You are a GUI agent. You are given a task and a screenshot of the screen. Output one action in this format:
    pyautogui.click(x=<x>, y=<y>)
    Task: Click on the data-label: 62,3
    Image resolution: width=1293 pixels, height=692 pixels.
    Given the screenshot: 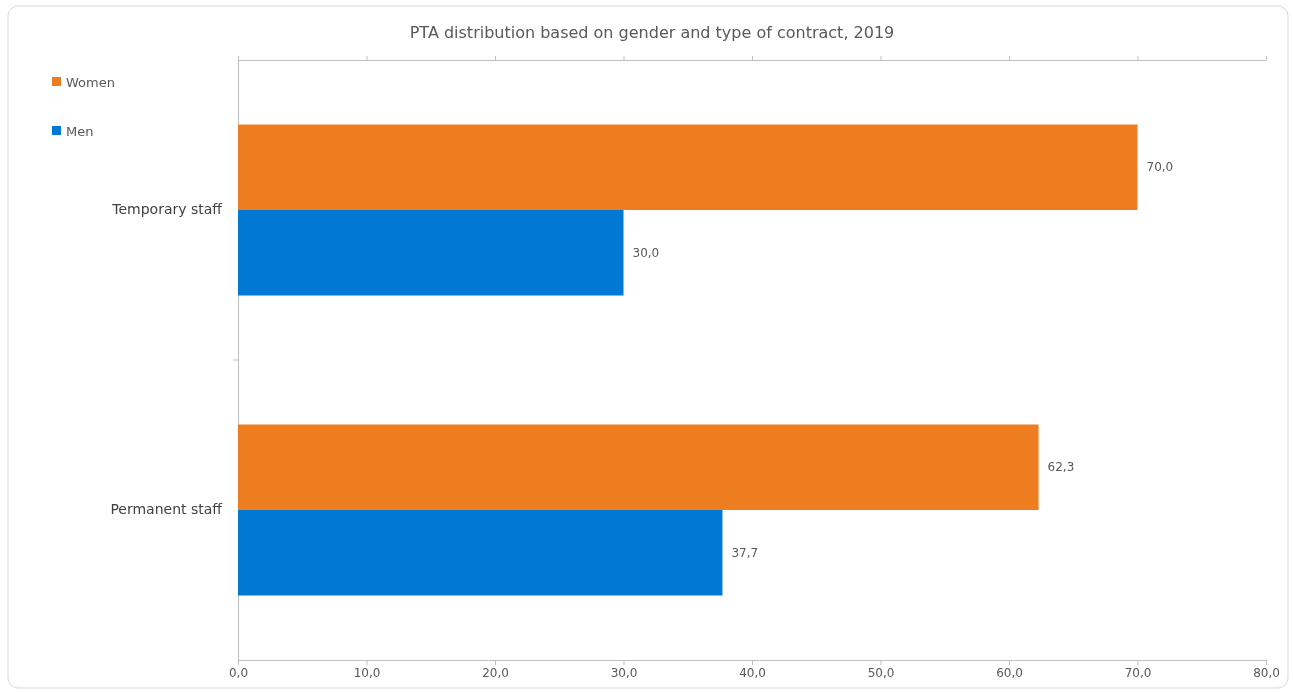 What is the action you would take?
    pyautogui.click(x=1061, y=467)
    